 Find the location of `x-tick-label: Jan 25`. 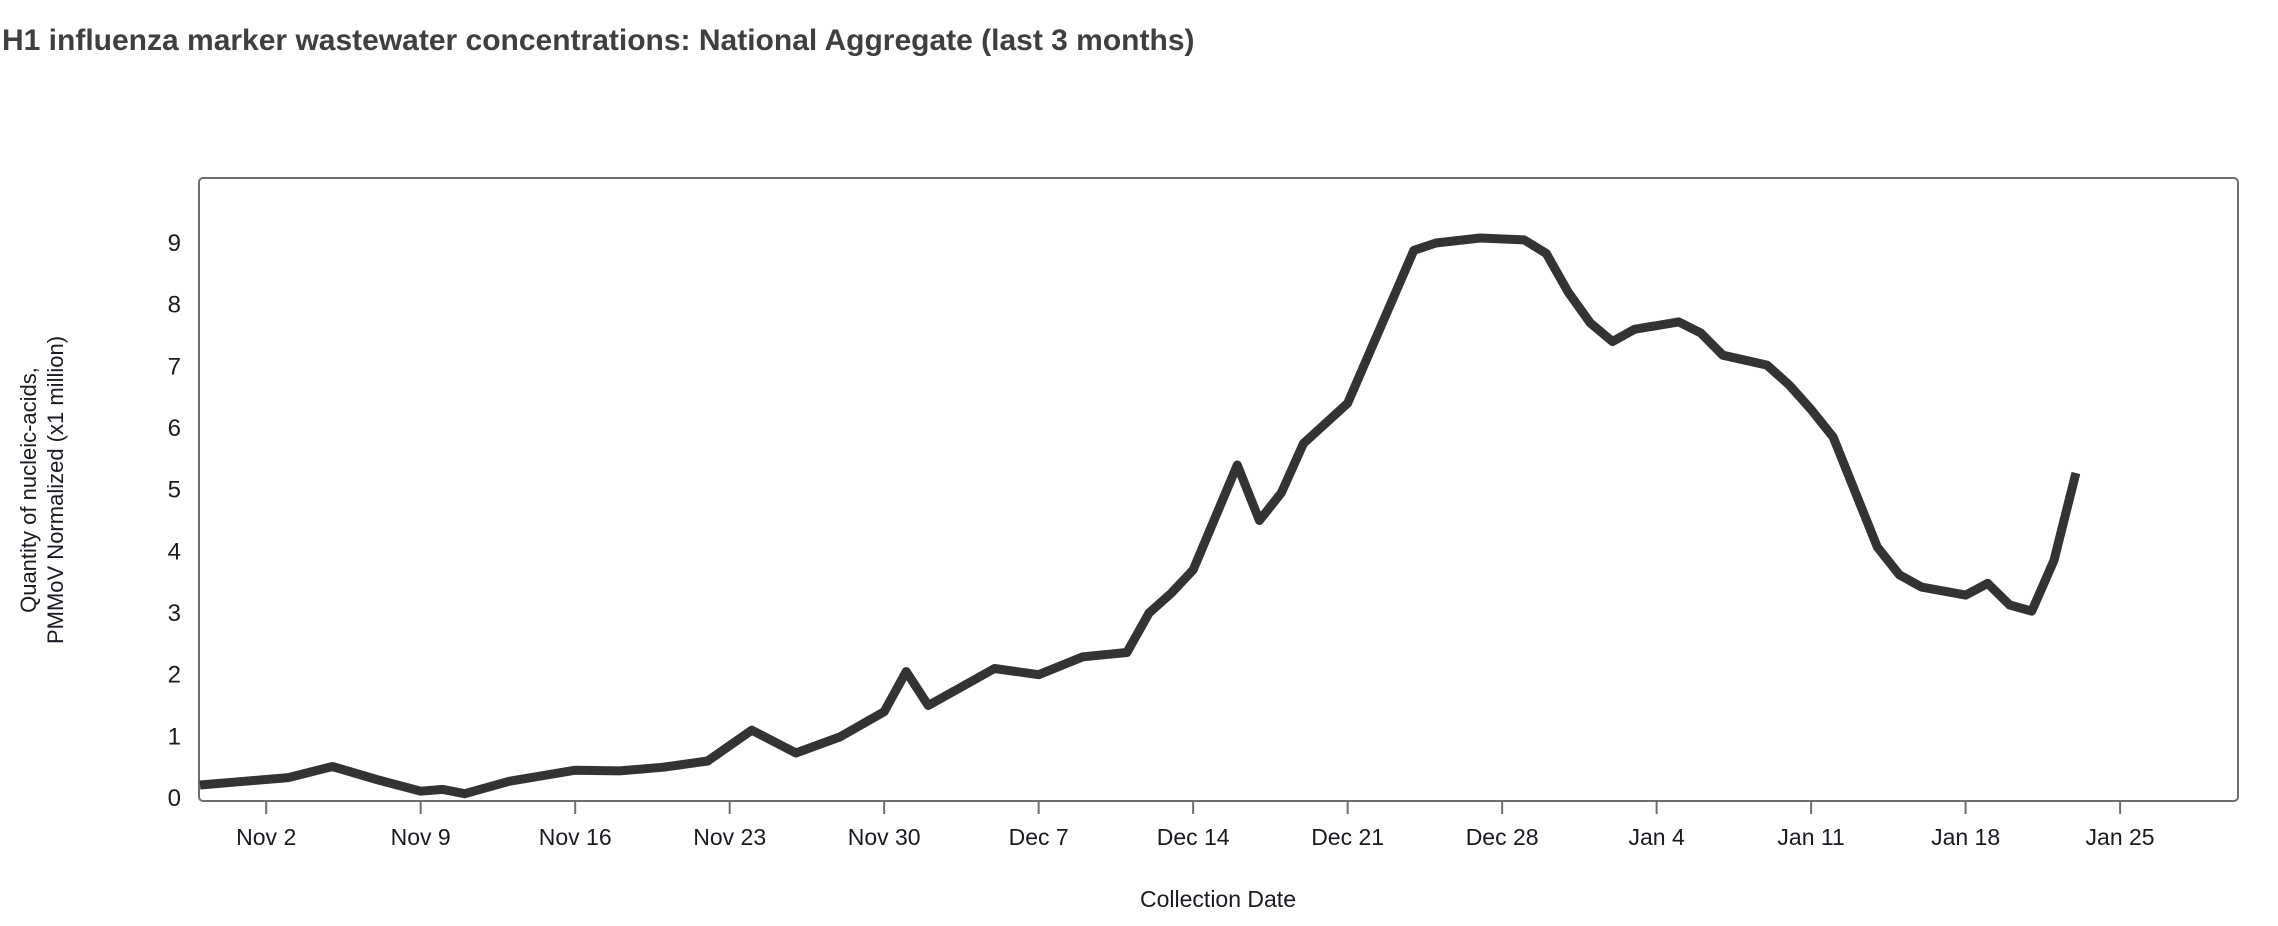

x-tick-label: Jan 25 is located at coordinates (2120, 837).